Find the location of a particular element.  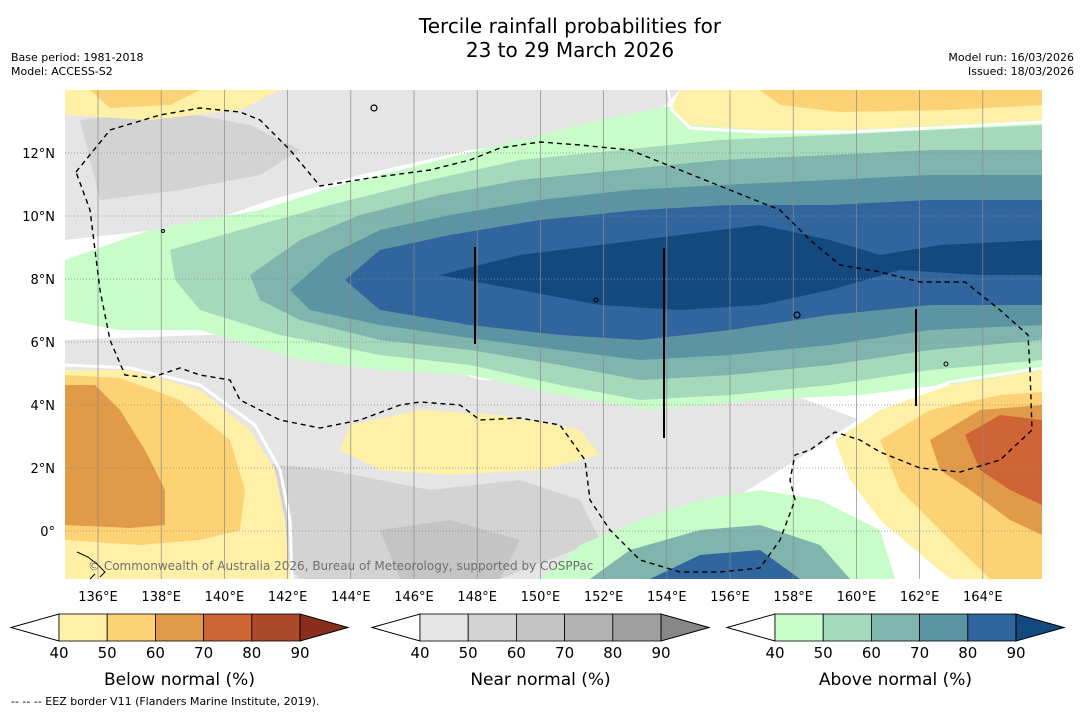

near-normal-north-darker is located at coordinates (190, 155).